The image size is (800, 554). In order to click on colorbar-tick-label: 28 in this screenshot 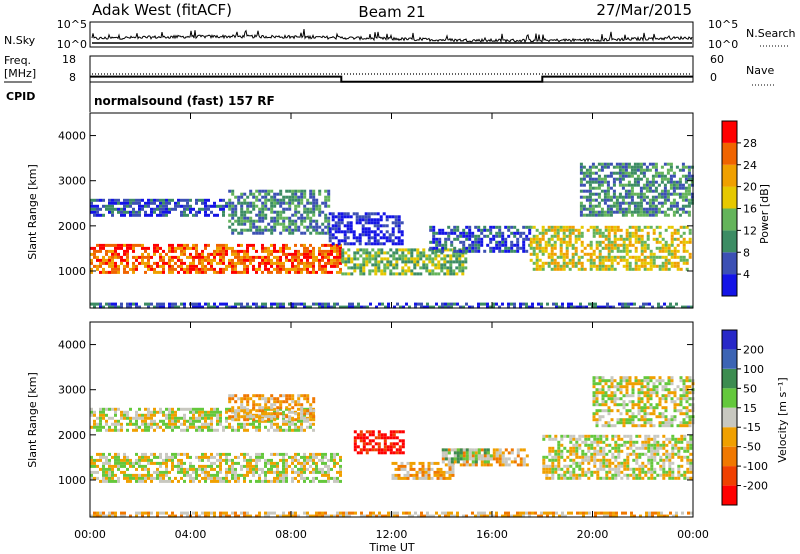, I will do `click(750, 143)`.